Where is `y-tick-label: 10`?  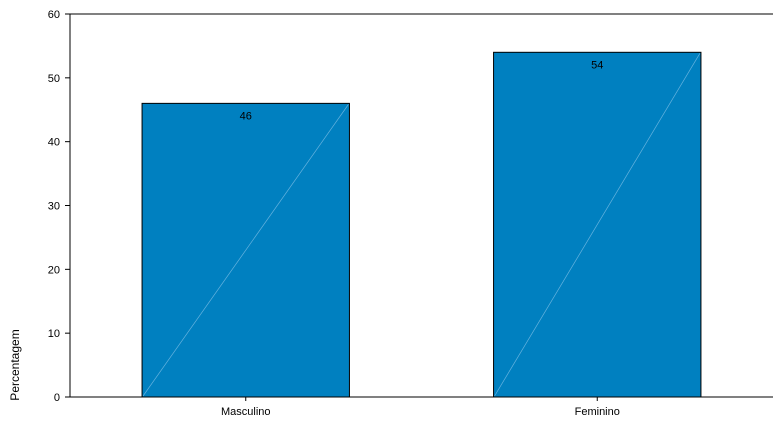
y-tick-label: 10 is located at coordinates (54, 334).